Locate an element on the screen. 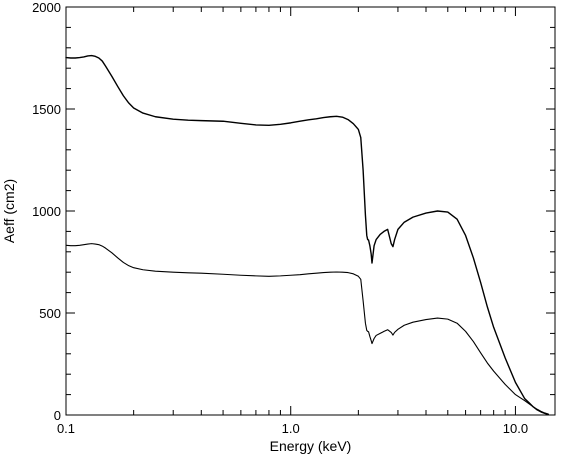 The image size is (563, 455). y-tick-label: 0 is located at coordinates (57, 415).